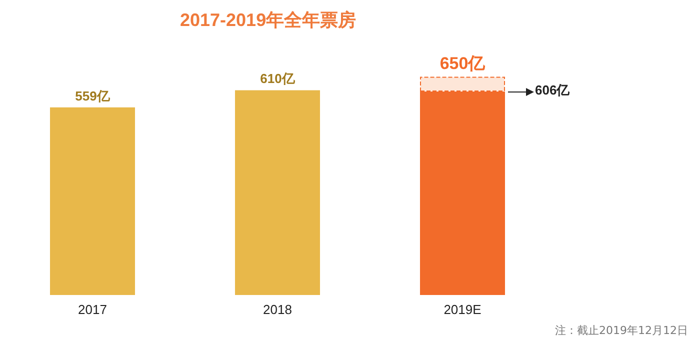 The width and height of the screenshot is (700, 350). I want to click on data-label: 559亿, so click(93, 96).